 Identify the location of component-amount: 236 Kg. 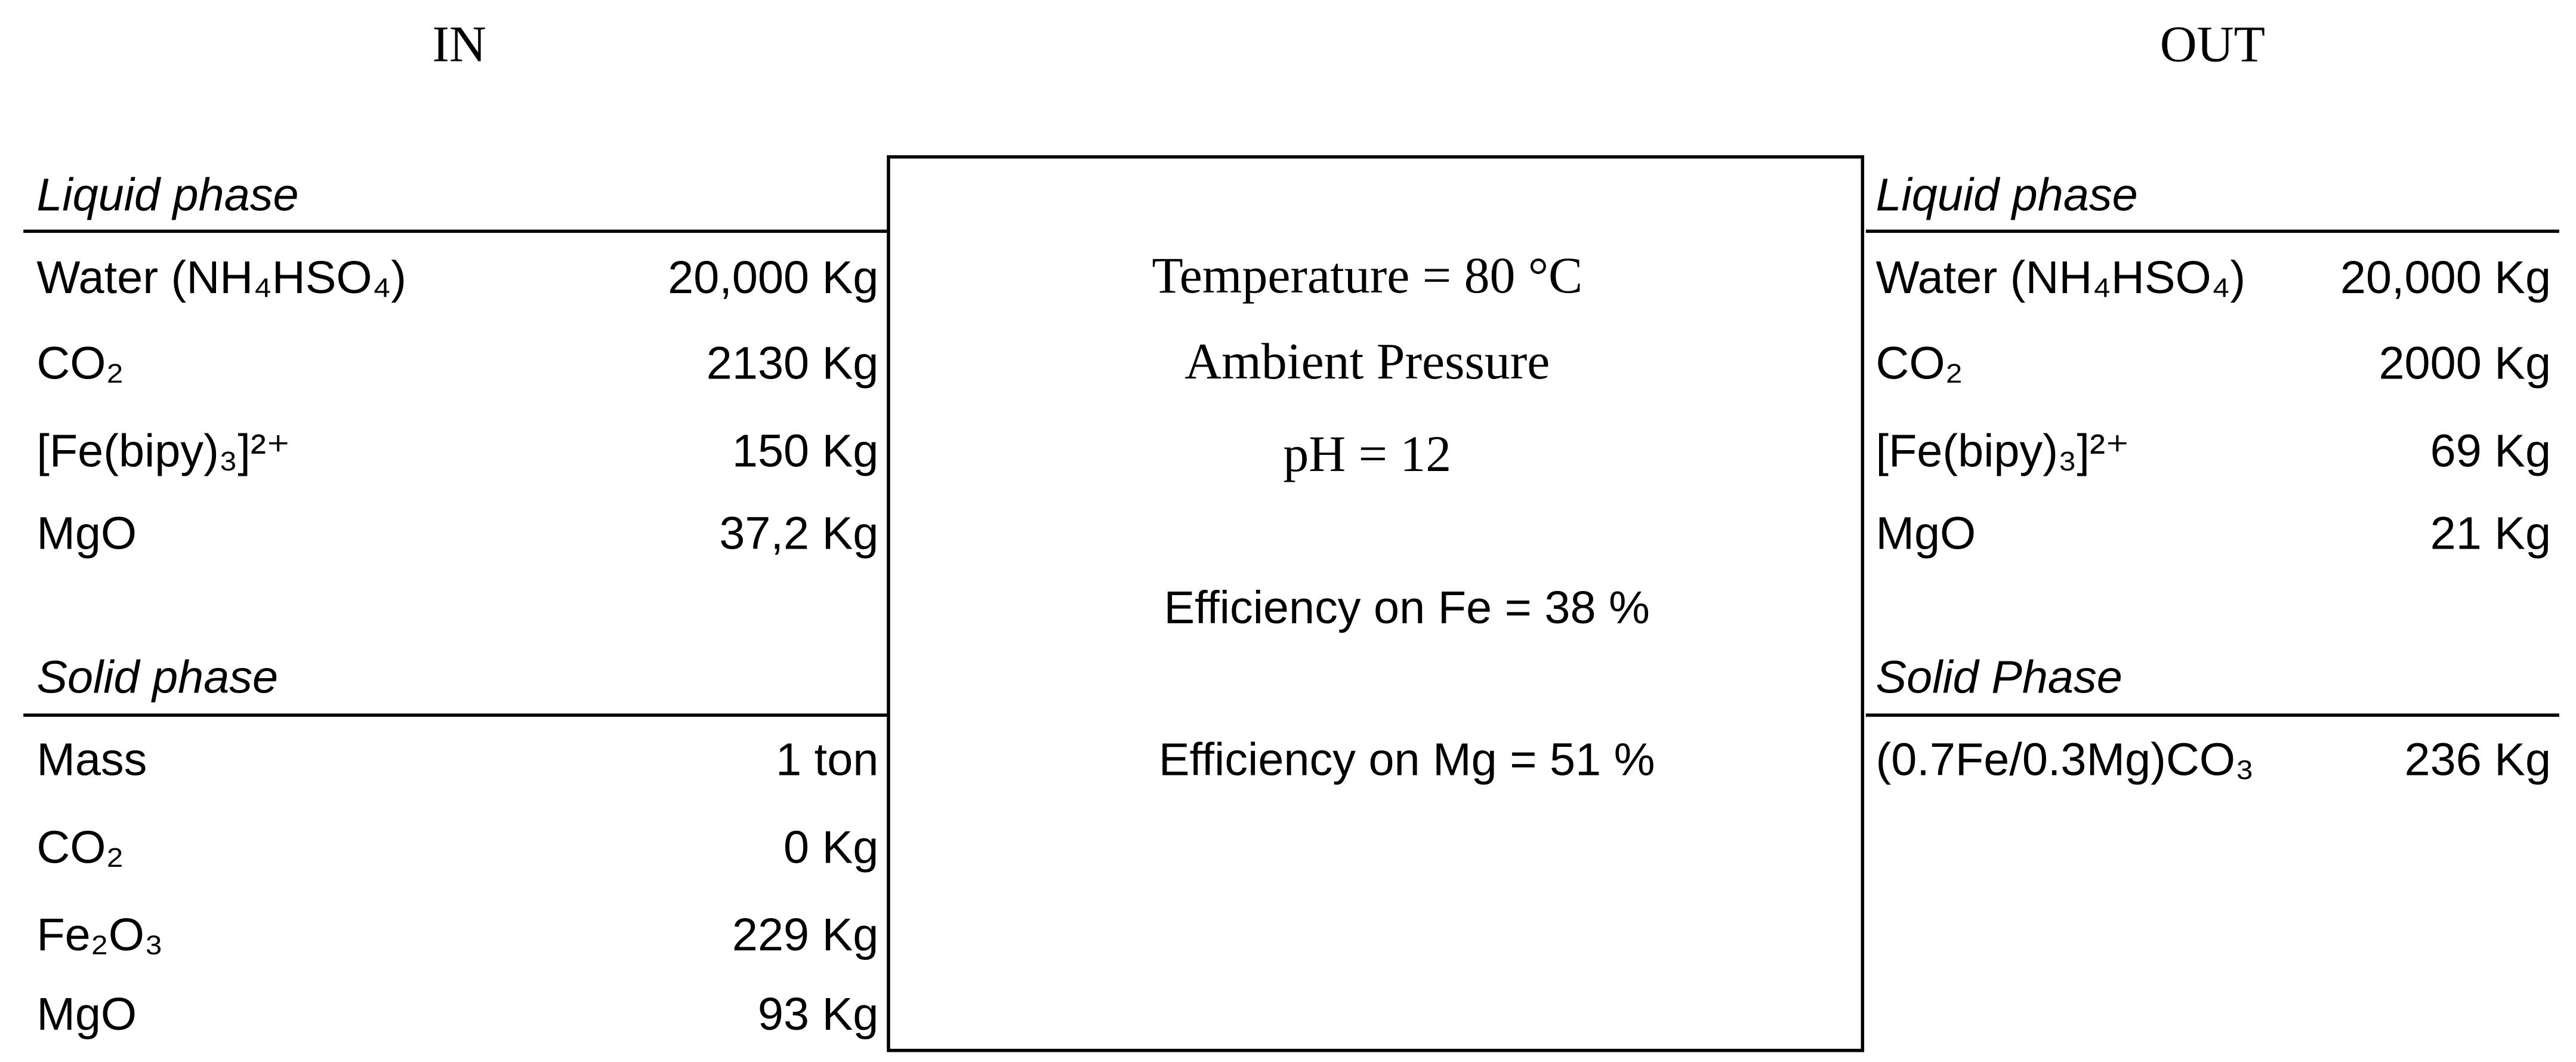
(2478, 760).